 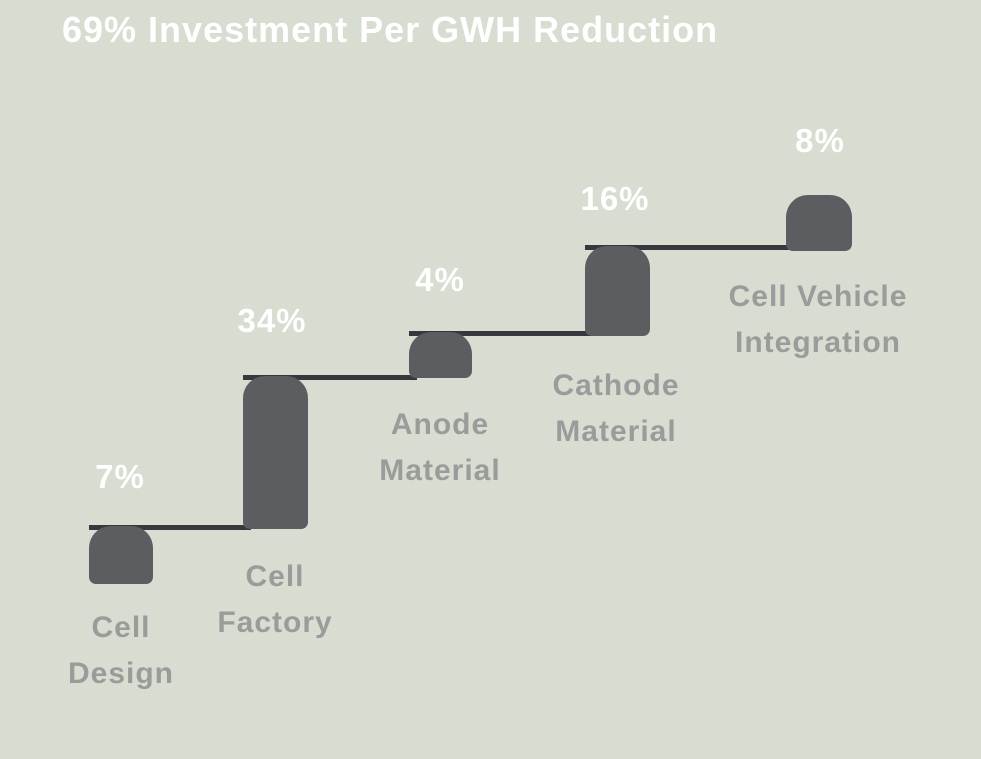 What do you see at coordinates (274, 600) in the screenshot?
I see `category-label-cell-factory: Cell Factory` at bounding box center [274, 600].